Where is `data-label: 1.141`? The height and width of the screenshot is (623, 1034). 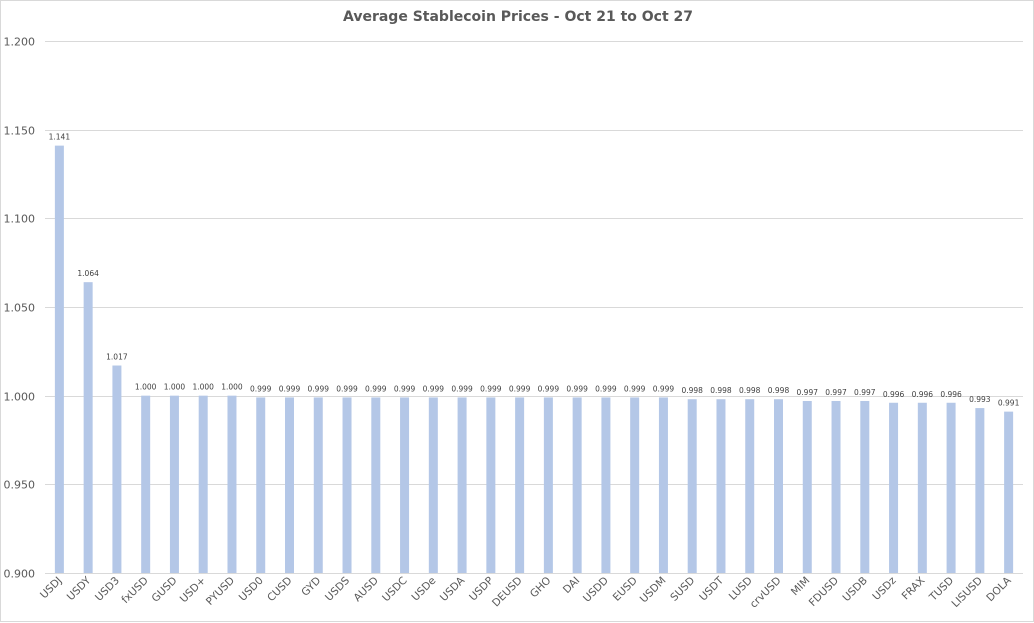 data-label: 1.141 is located at coordinates (60, 137).